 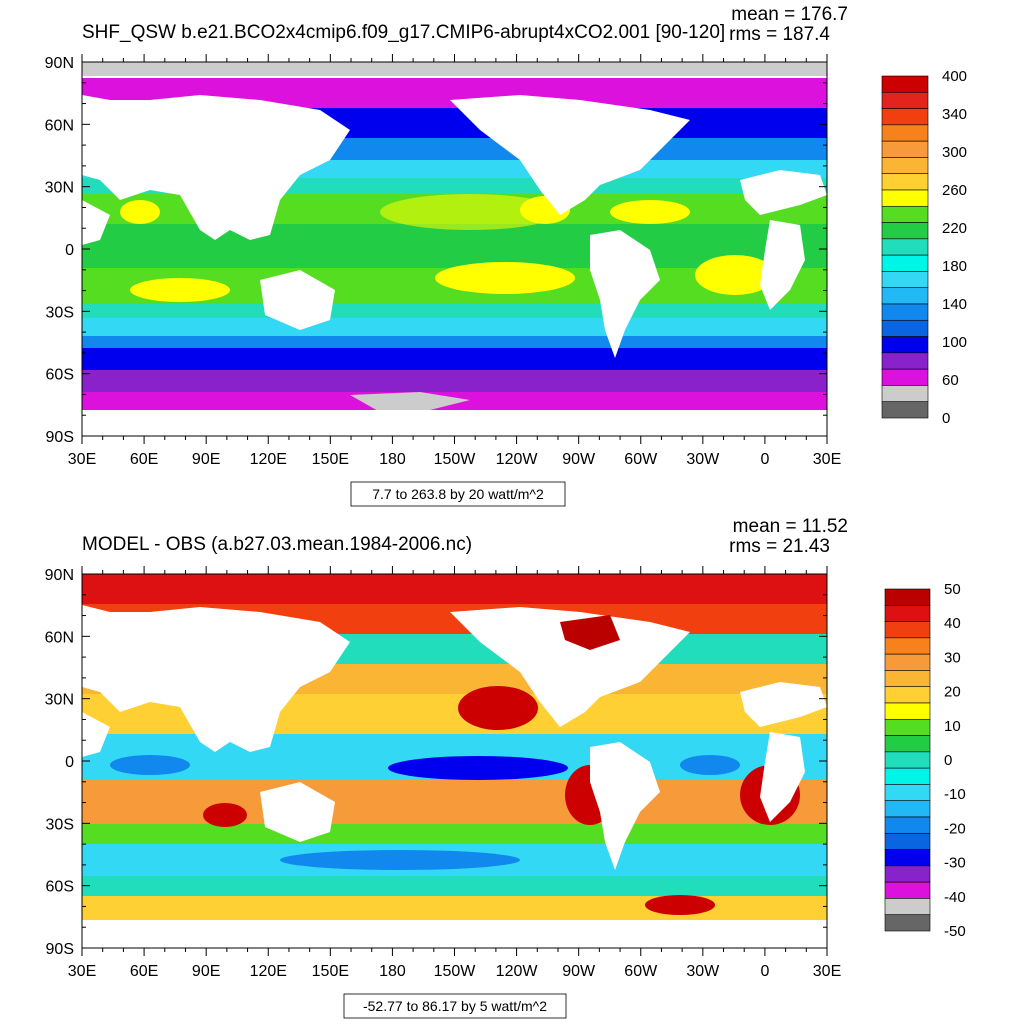 I want to click on colorbar-label: 220, so click(x=954, y=228).